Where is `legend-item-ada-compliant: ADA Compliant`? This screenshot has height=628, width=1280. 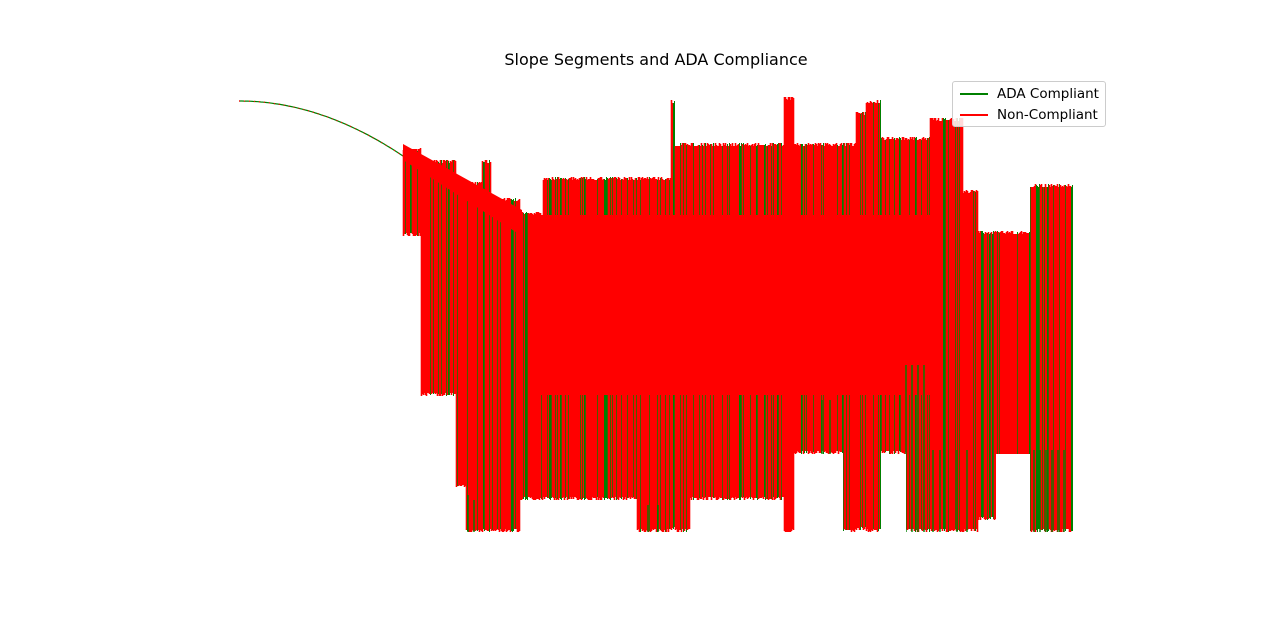
legend-item-ada-compliant: ADA Compliant is located at coordinates (1029, 94).